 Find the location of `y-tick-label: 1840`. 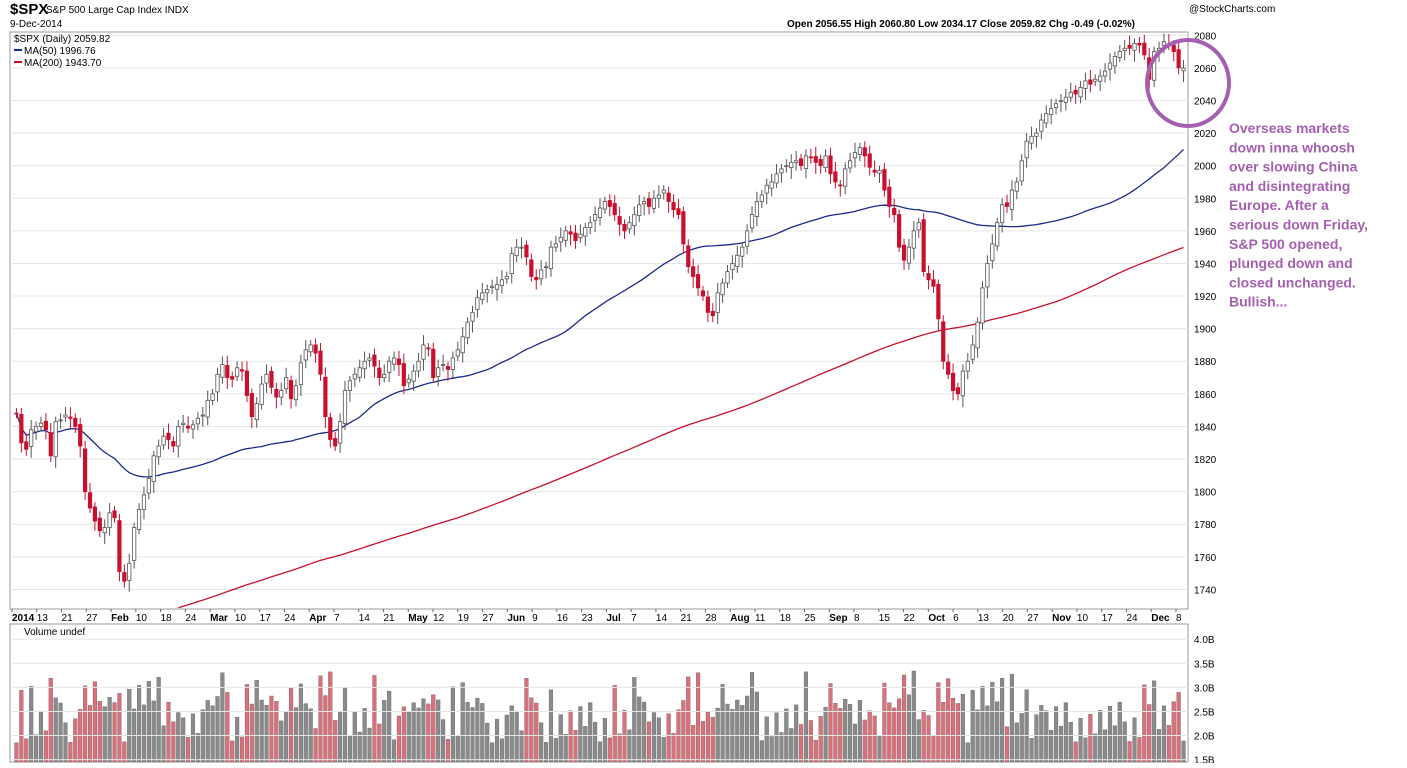

y-tick-label: 1840 is located at coordinates (1205, 427).